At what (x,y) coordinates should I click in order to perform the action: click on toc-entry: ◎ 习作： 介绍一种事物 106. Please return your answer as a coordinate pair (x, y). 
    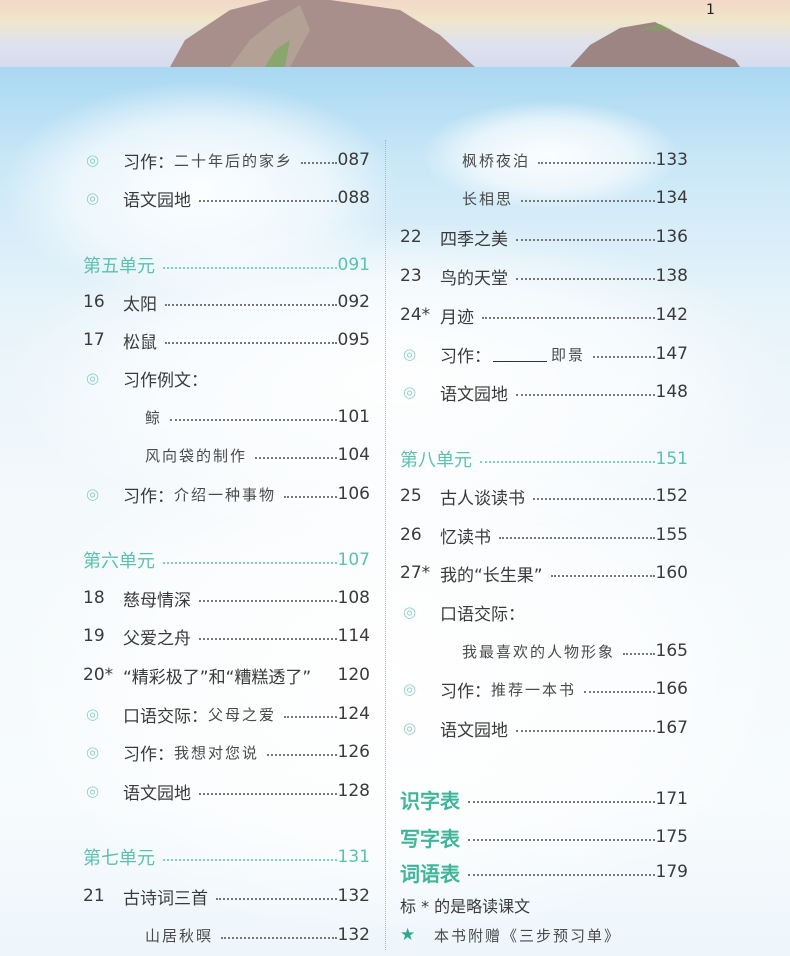
    Looking at the image, I should click on (226, 494).